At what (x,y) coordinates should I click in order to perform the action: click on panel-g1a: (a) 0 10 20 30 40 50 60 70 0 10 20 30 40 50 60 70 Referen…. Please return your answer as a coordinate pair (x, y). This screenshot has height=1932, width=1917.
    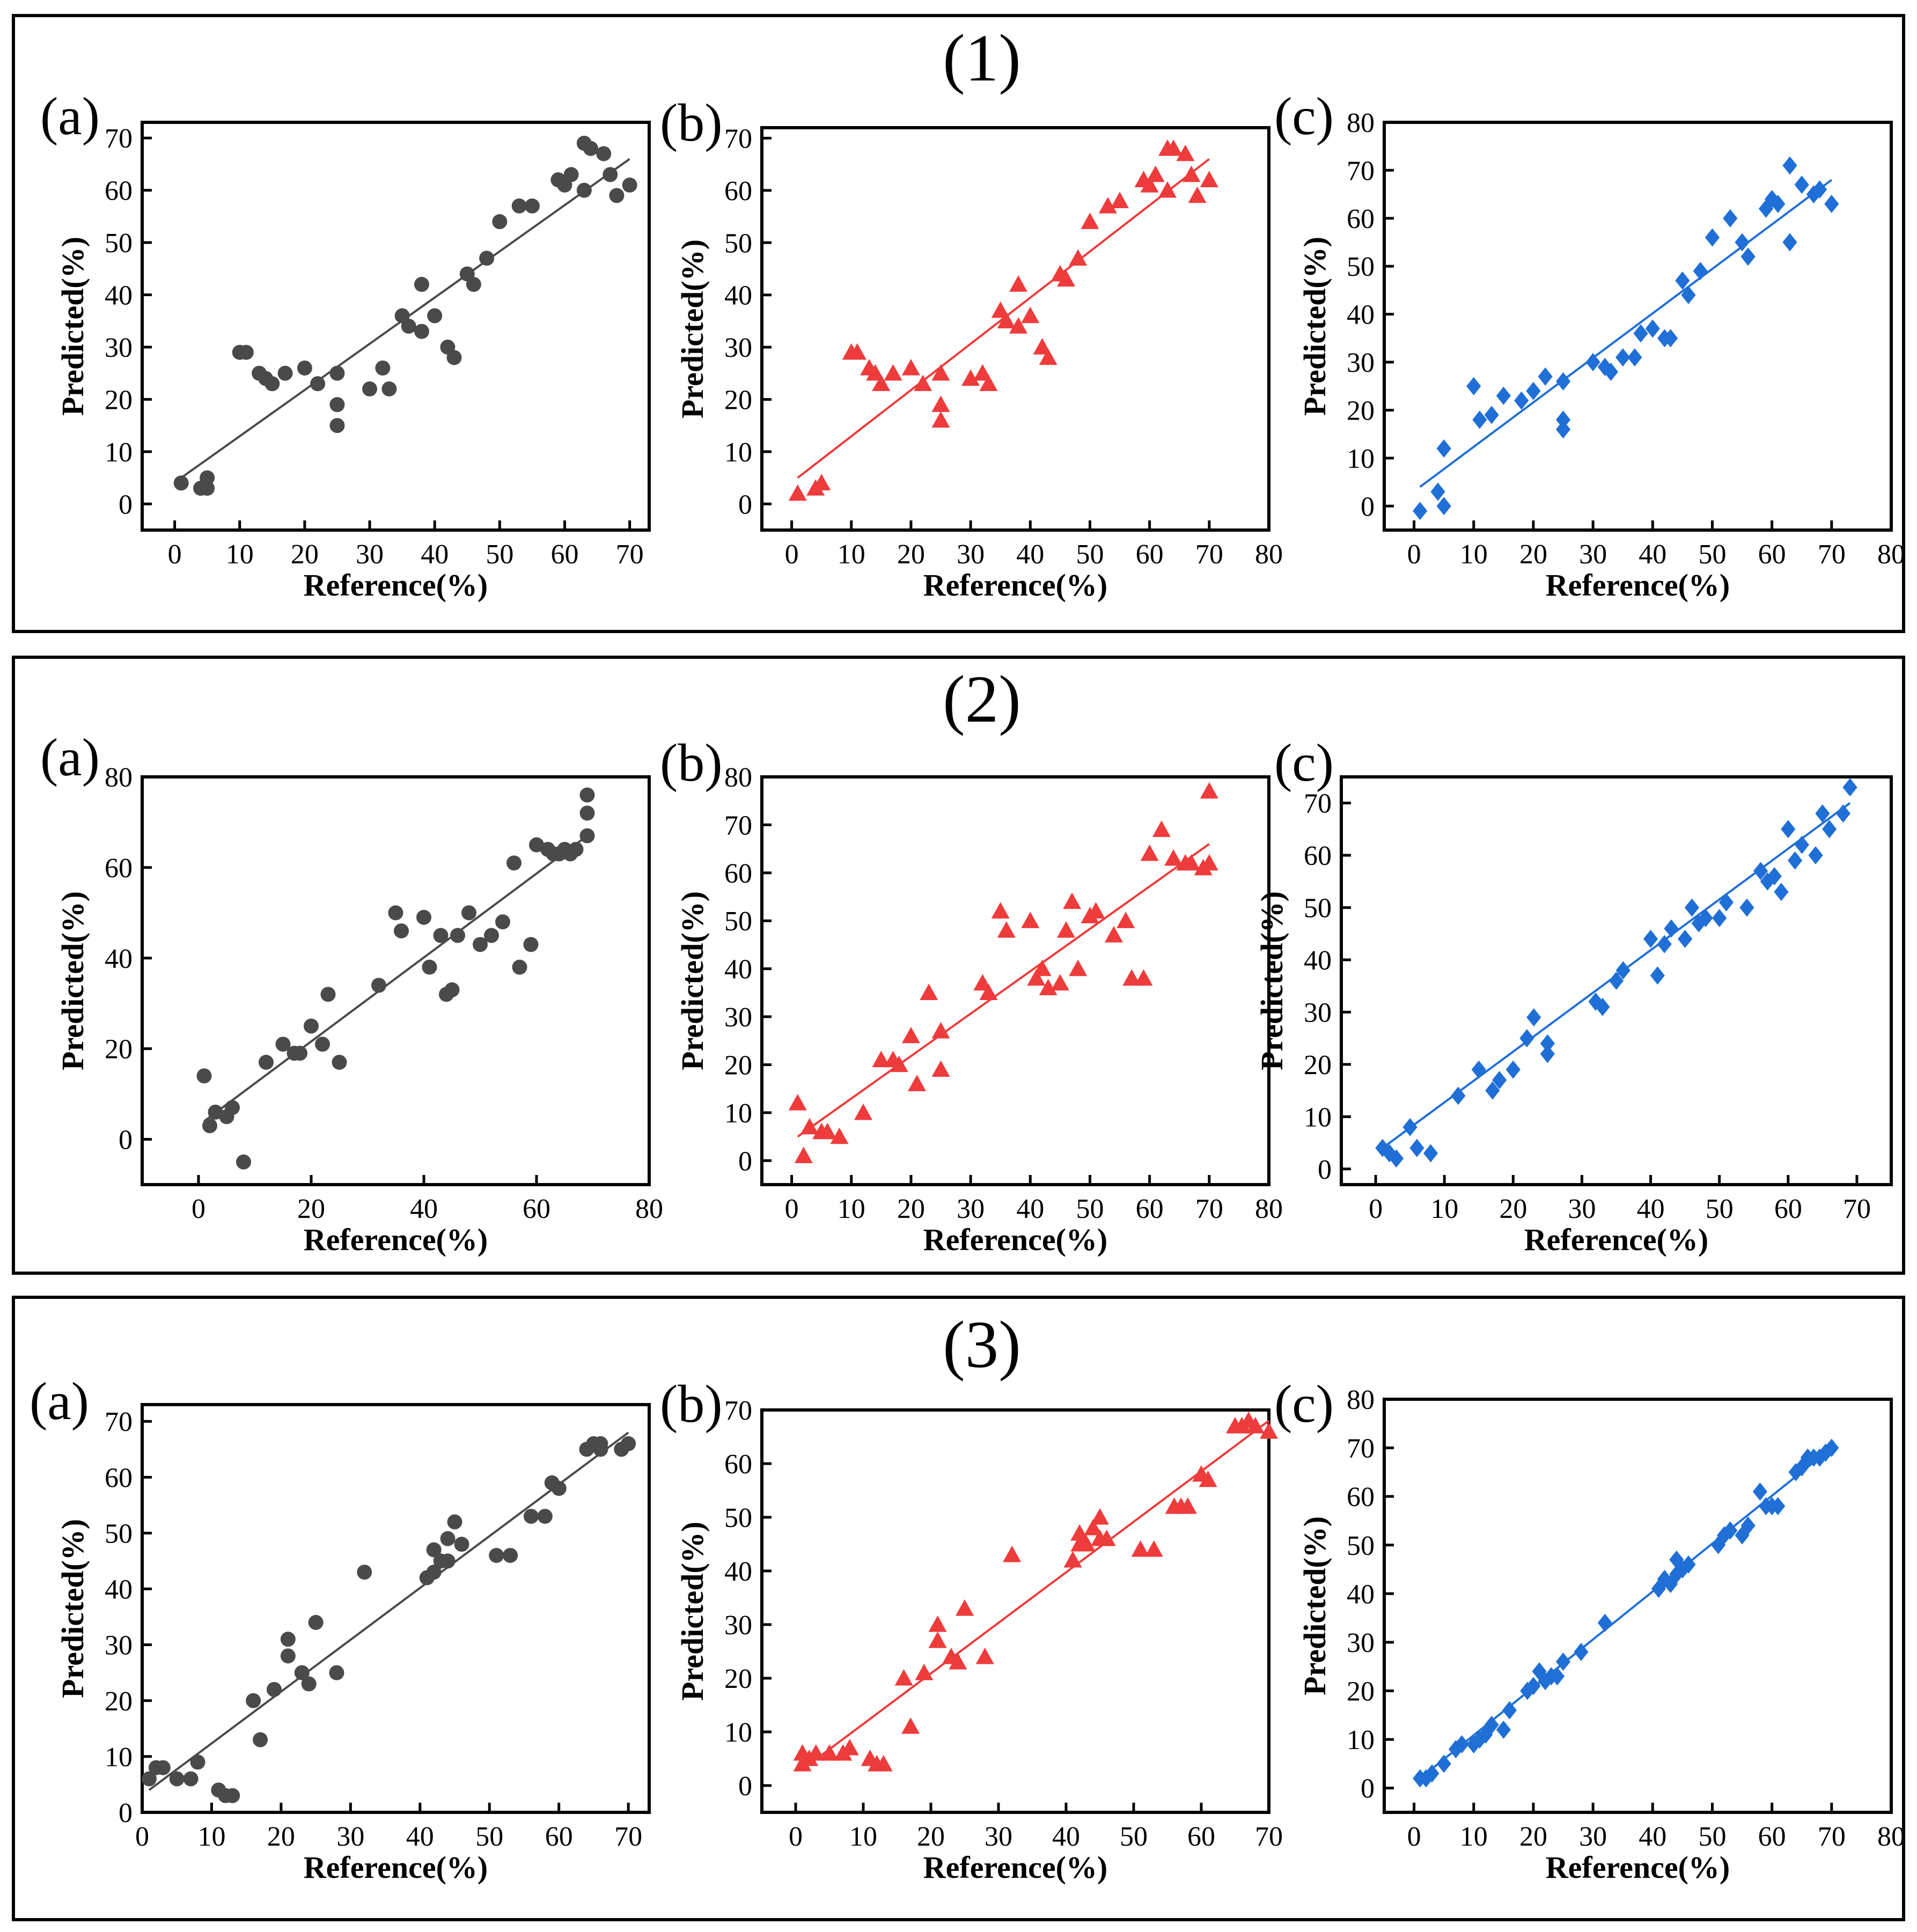
    Looking at the image, I should click on (345, 344).